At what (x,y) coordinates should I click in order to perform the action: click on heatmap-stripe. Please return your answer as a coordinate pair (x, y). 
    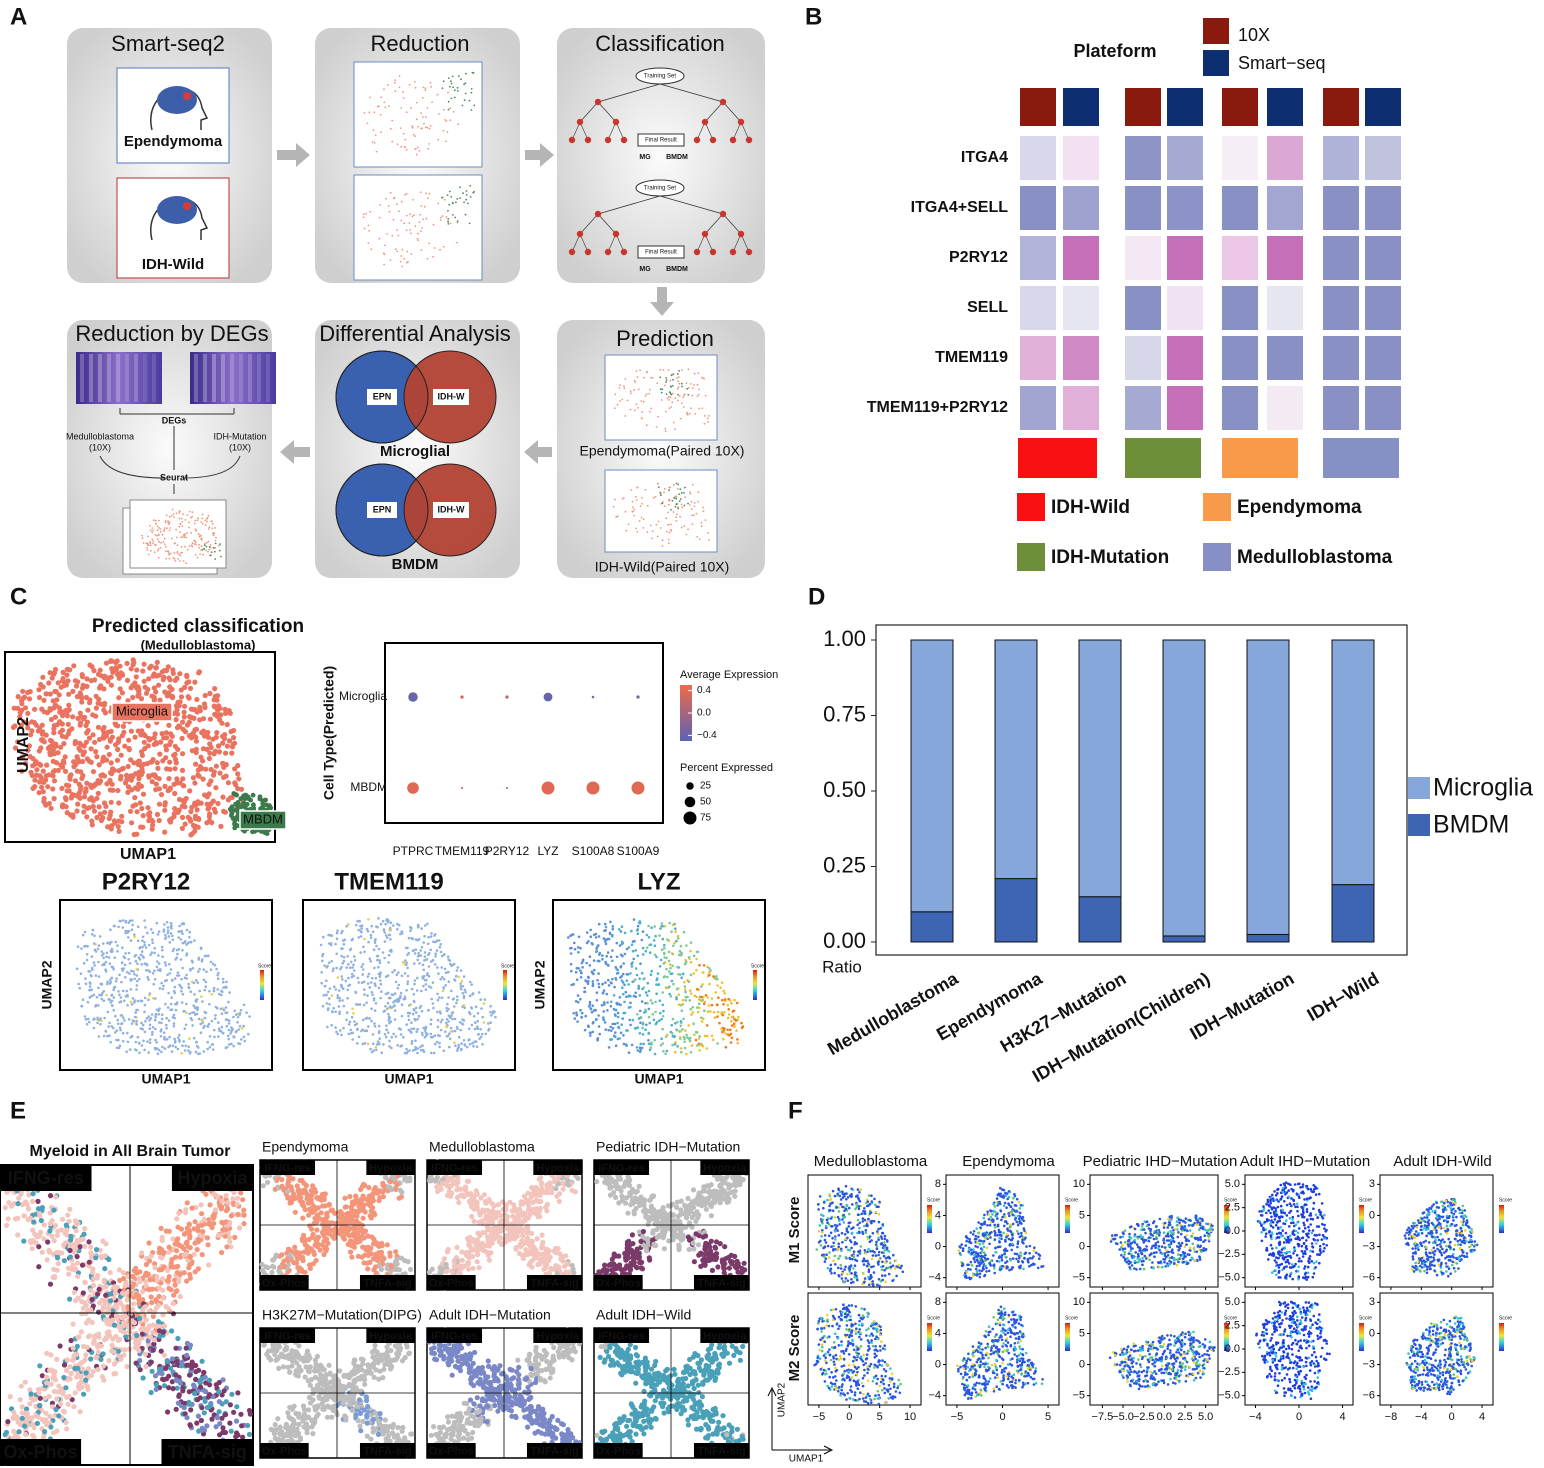
    Looking at the image, I should click on (100, 378).